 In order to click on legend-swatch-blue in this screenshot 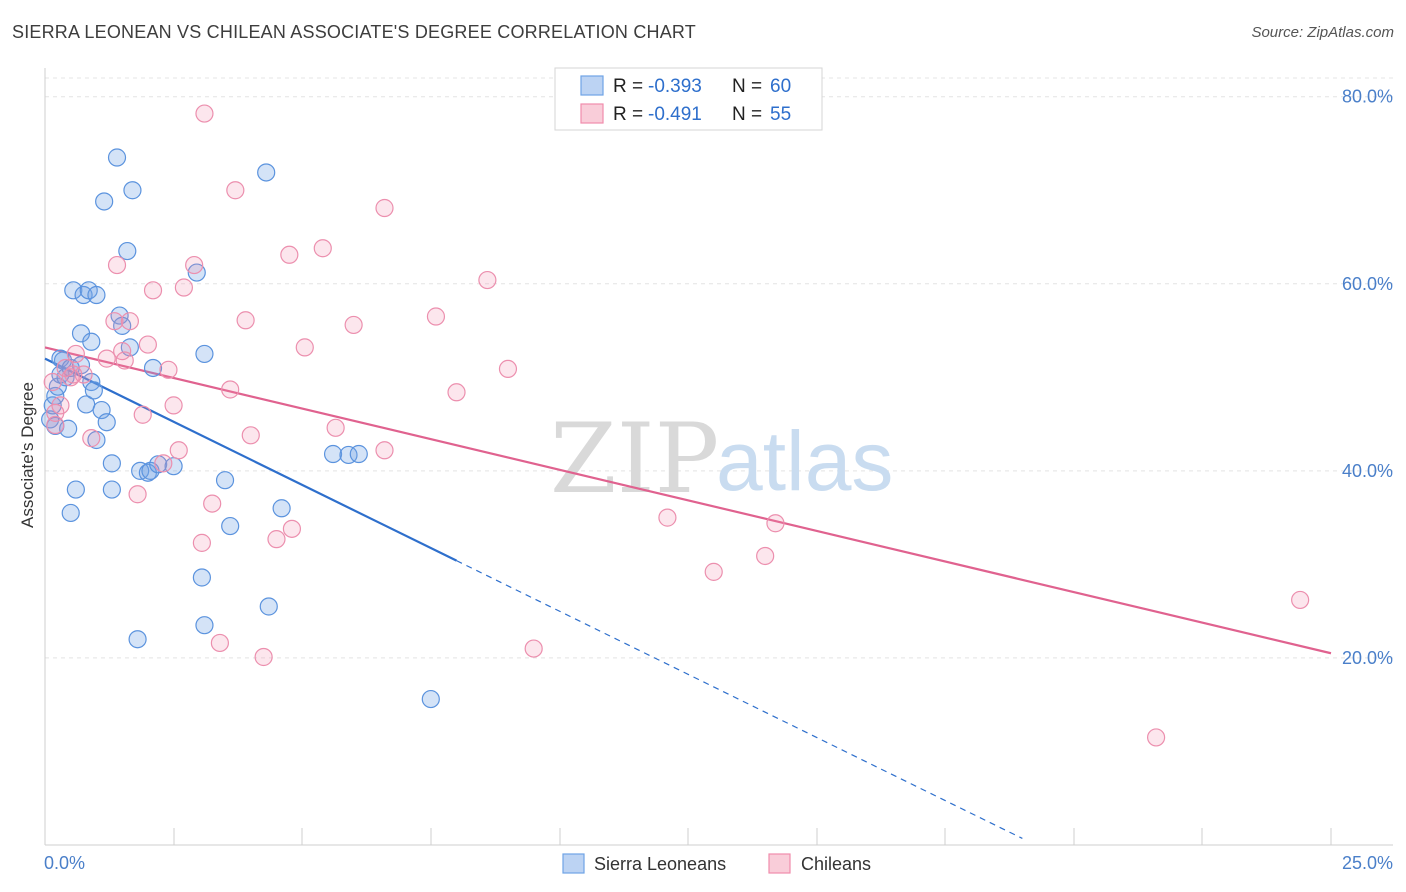, I will do `click(592, 85)`.